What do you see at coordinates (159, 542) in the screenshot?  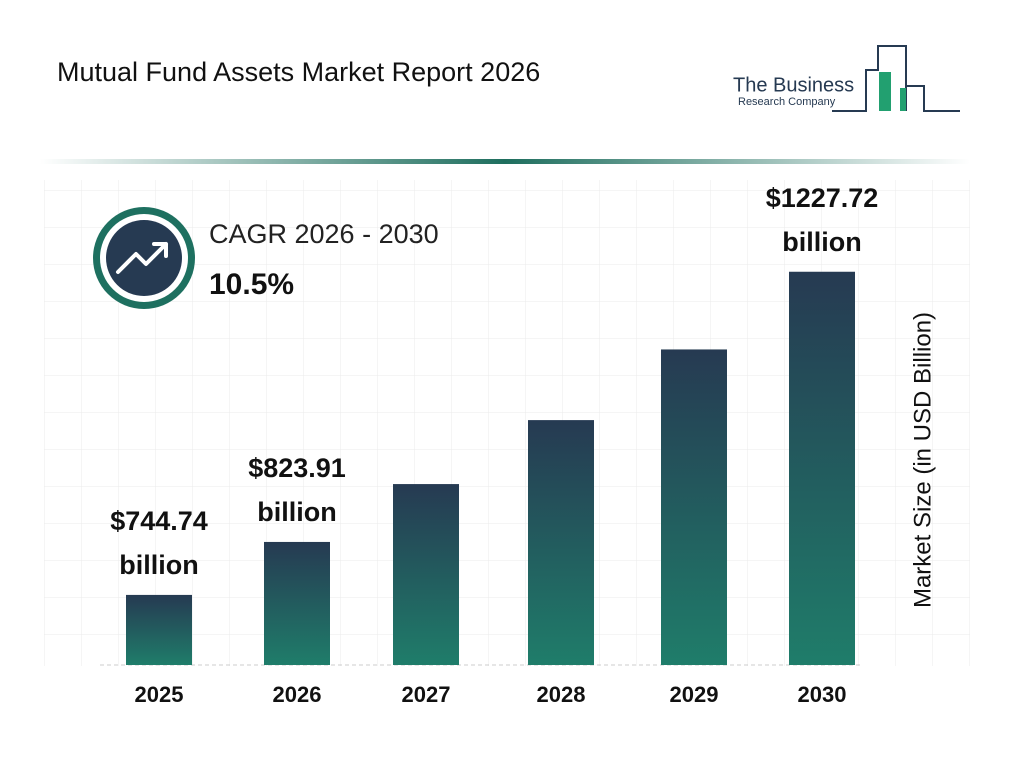 I see `value-label: $744.74 billion` at bounding box center [159, 542].